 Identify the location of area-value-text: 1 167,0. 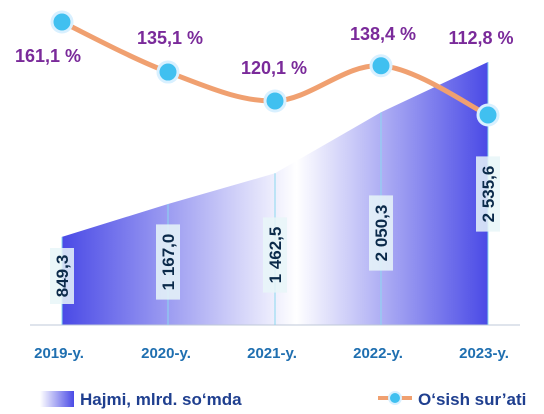
(168, 262).